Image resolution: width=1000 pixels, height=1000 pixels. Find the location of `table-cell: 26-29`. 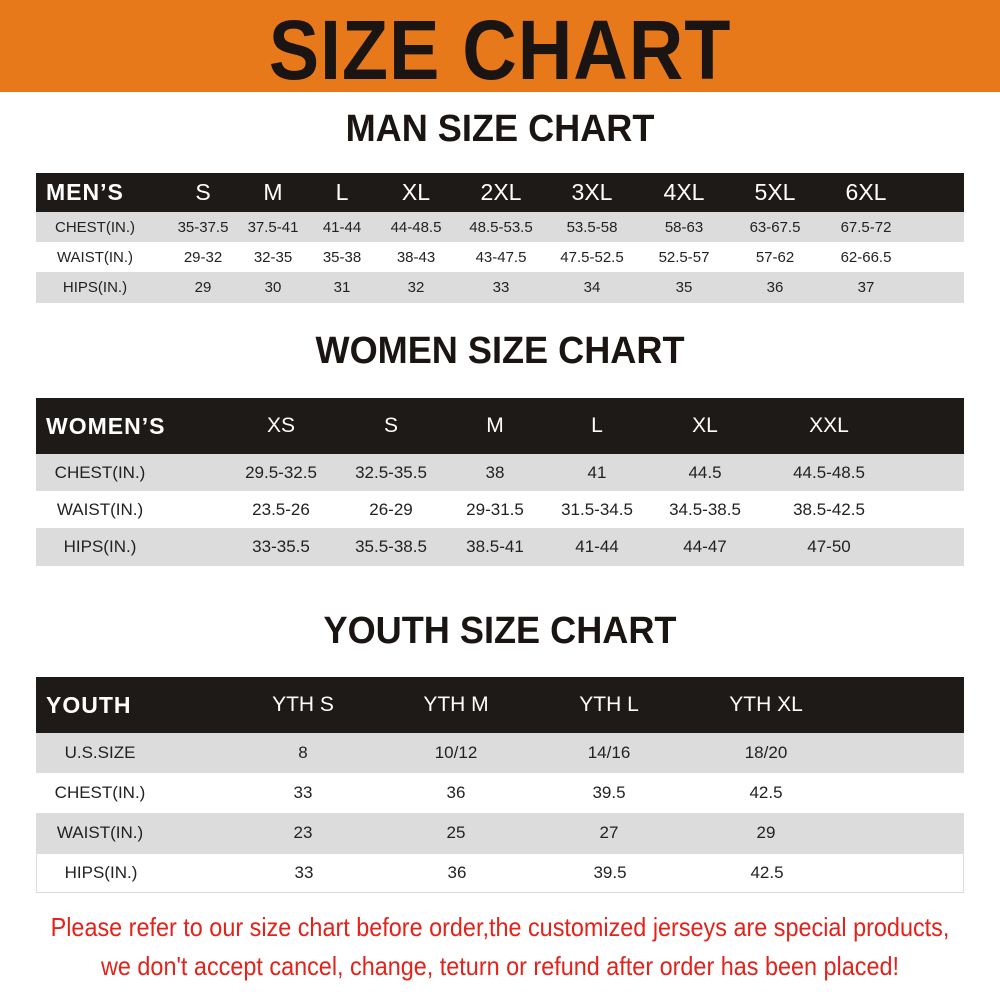

table-cell: 26-29 is located at coordinates (391, 509).